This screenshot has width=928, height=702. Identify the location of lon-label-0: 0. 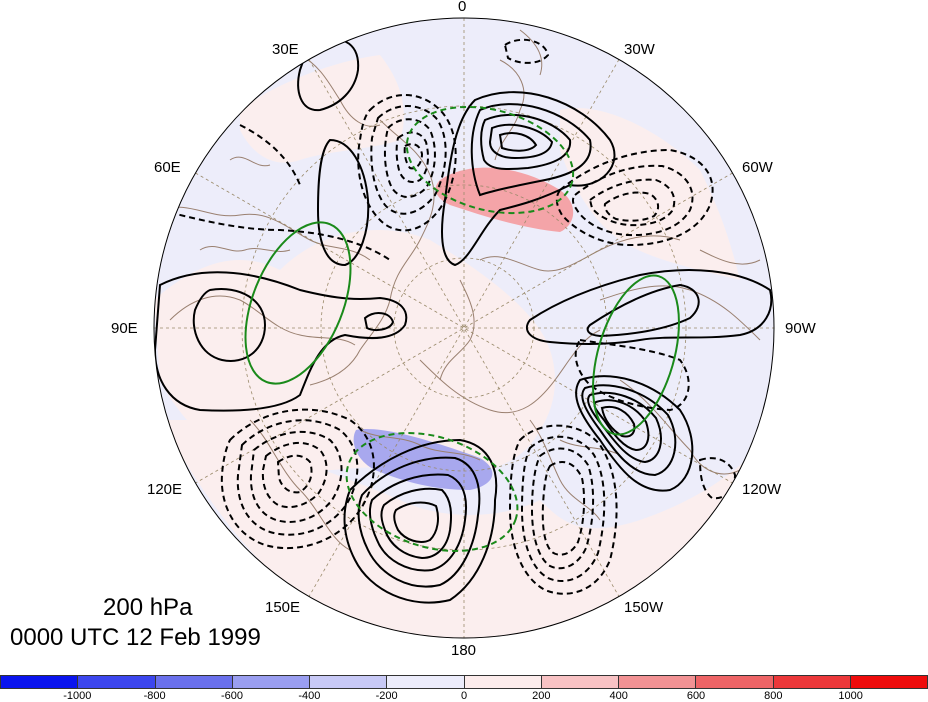
(462, 7).